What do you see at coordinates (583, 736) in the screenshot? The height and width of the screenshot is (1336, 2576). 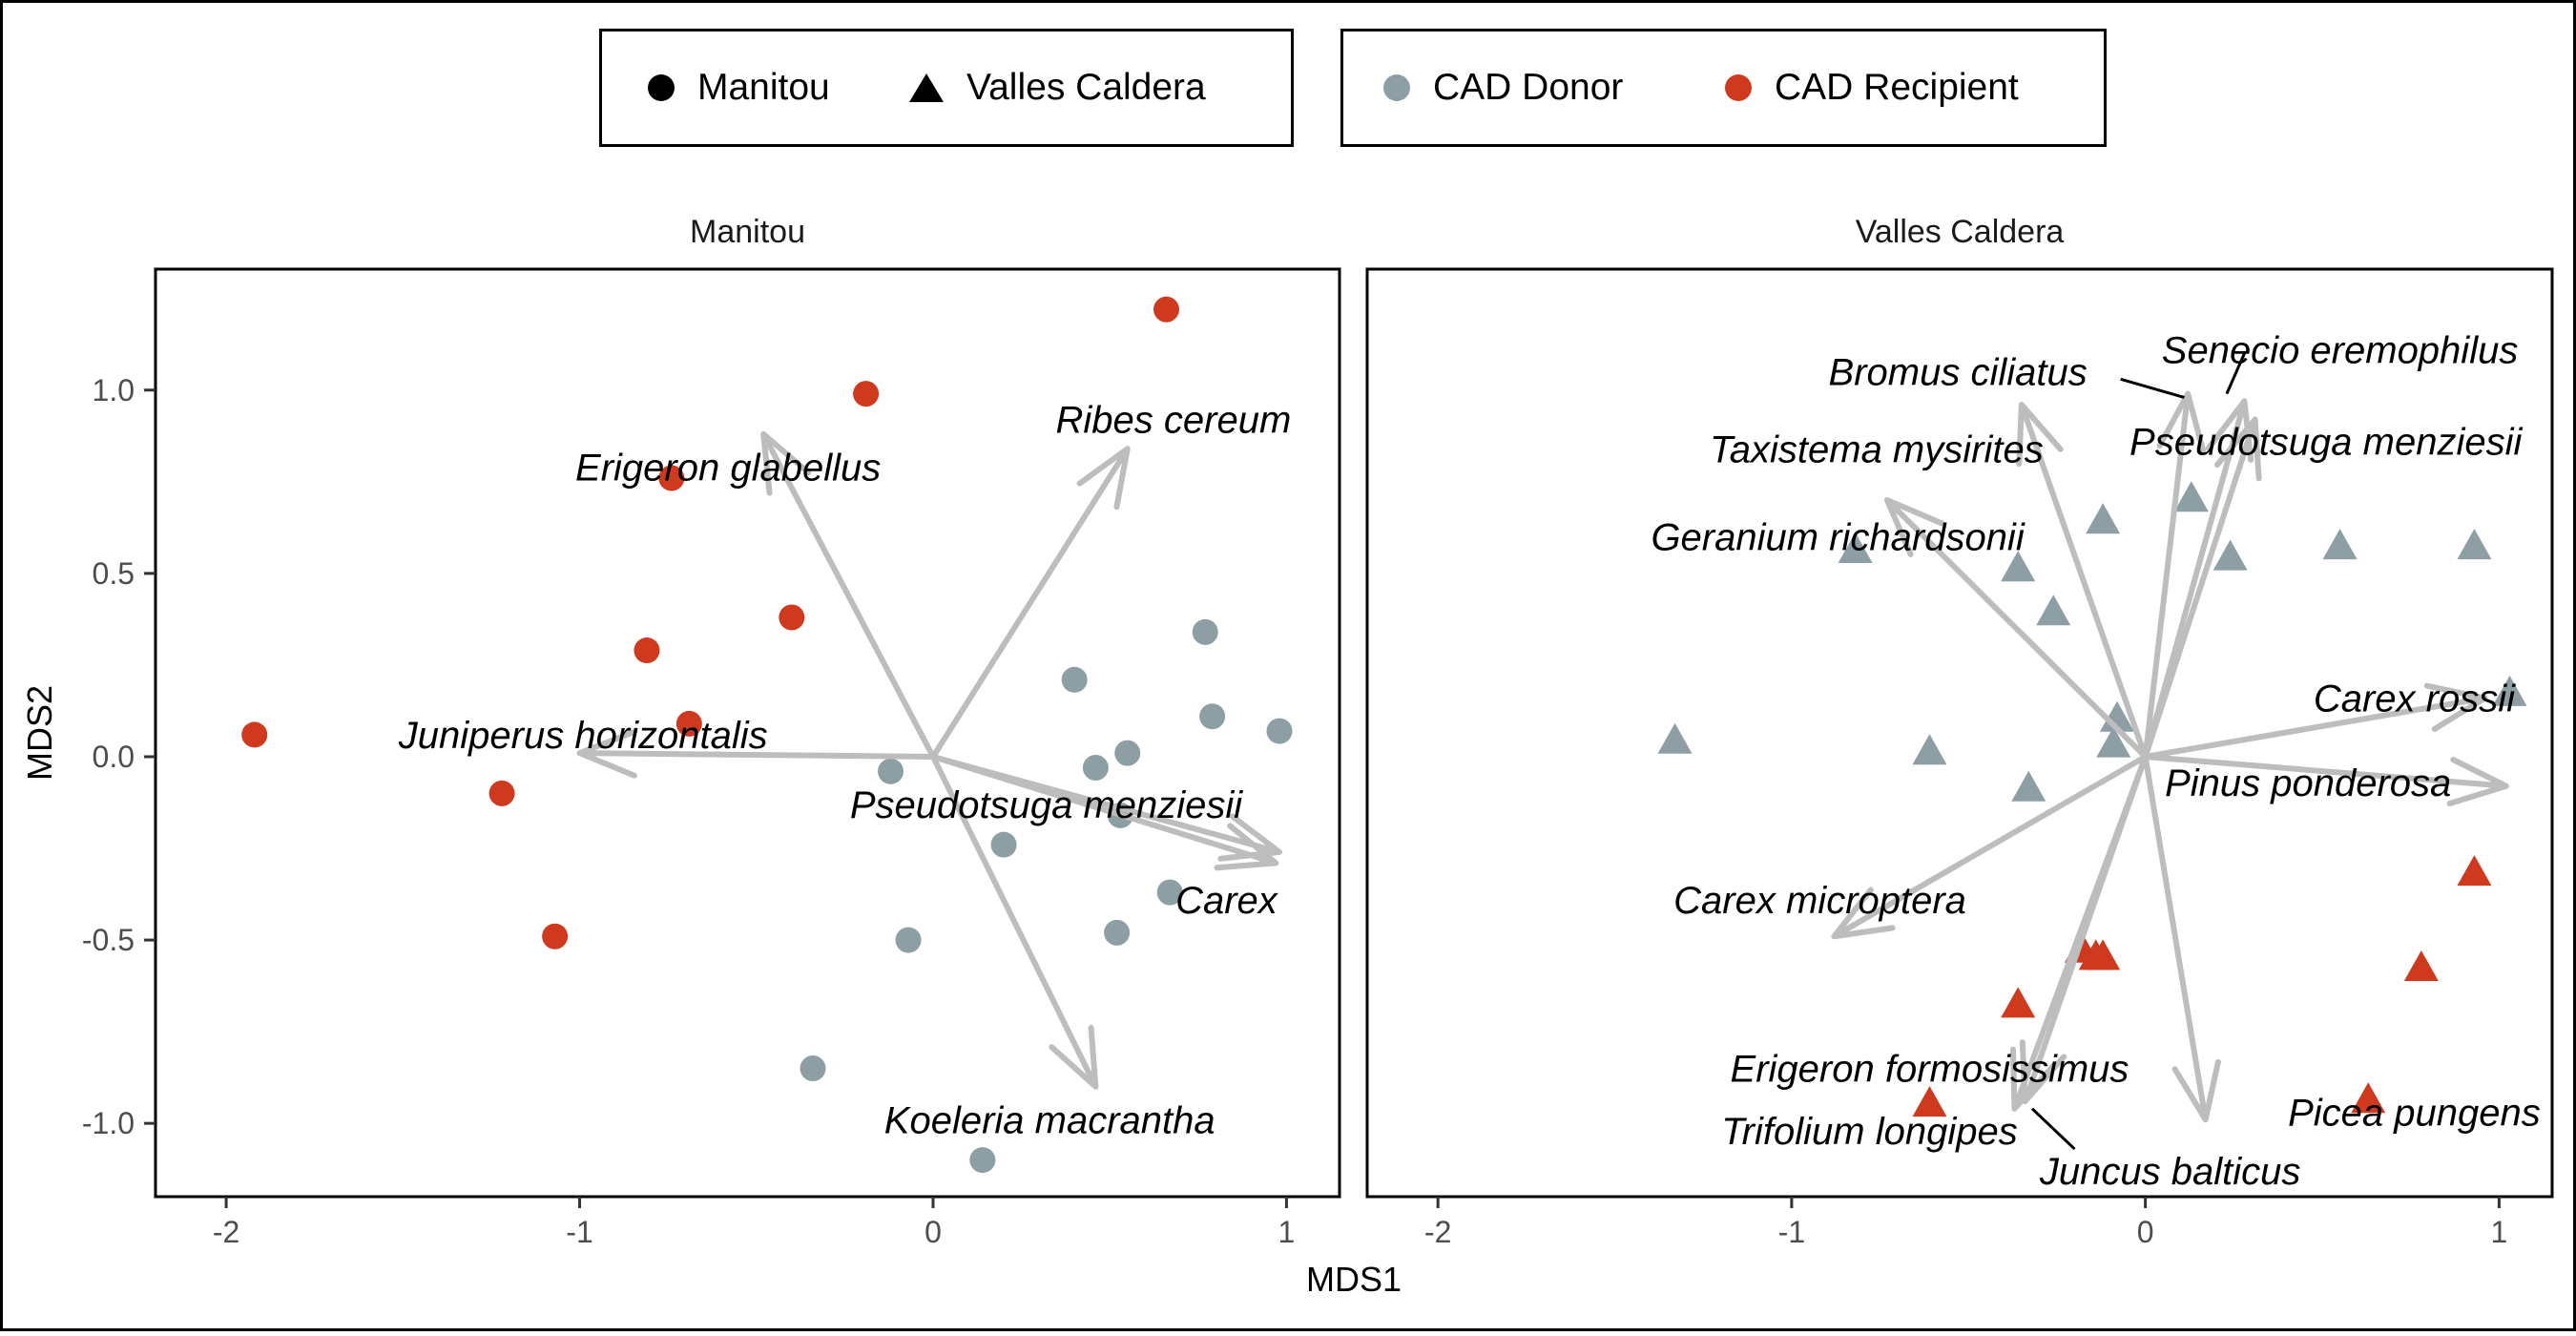 I see `species-label-juniperus-horizontalis: Juniperus horizontalis` at bounding box center [583, 736].